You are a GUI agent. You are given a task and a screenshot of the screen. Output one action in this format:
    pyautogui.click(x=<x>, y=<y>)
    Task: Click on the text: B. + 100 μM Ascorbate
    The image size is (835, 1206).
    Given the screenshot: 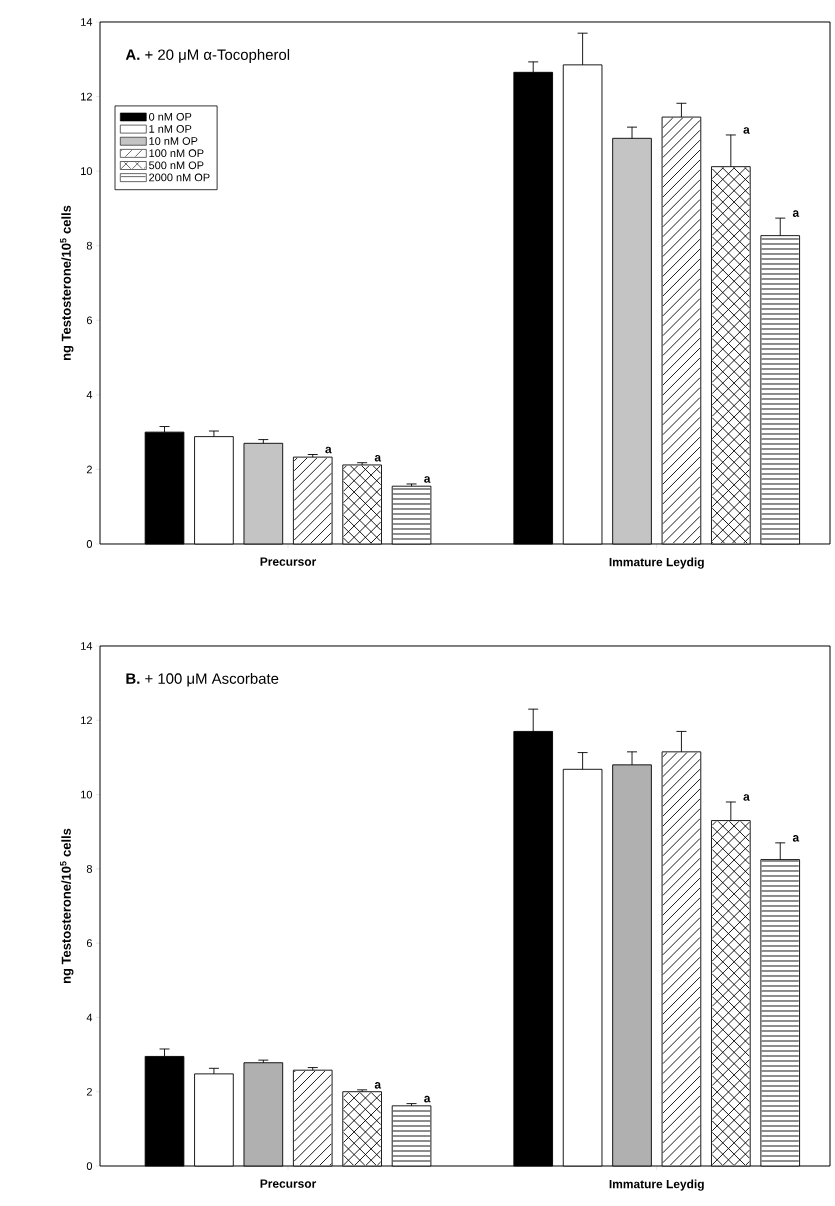 What is the action you would take?
    pyautogui.click(x=202, y=679)
    